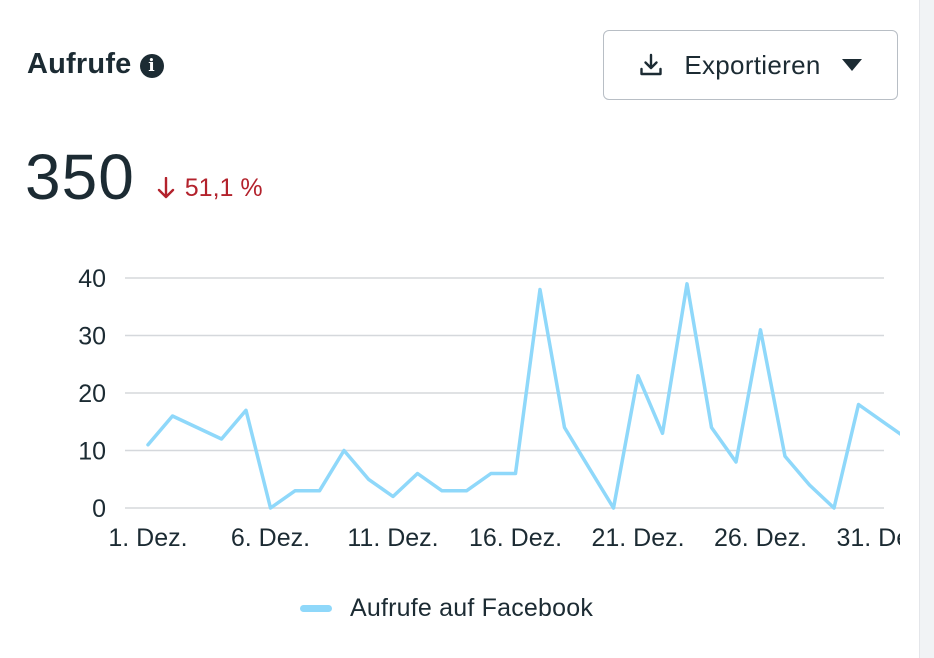  I want to click on info-icon: i, so click(151, 65).